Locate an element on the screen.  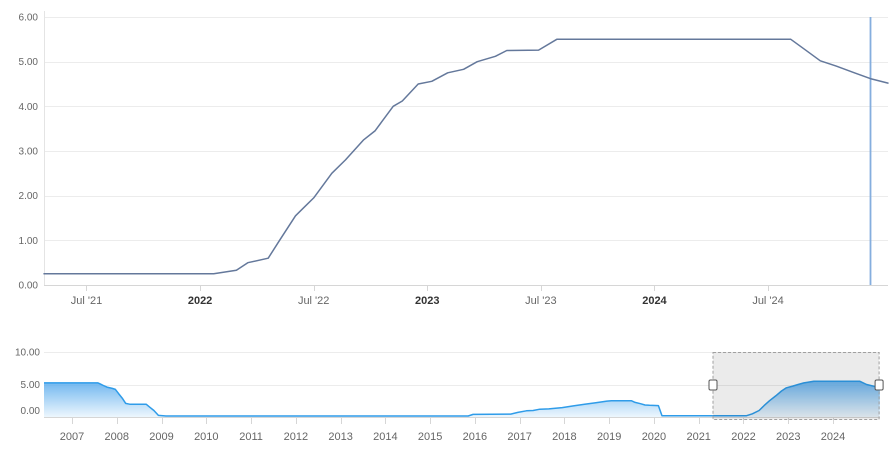
y-axis-label: 6.00 is located at coordinates (29, 18).